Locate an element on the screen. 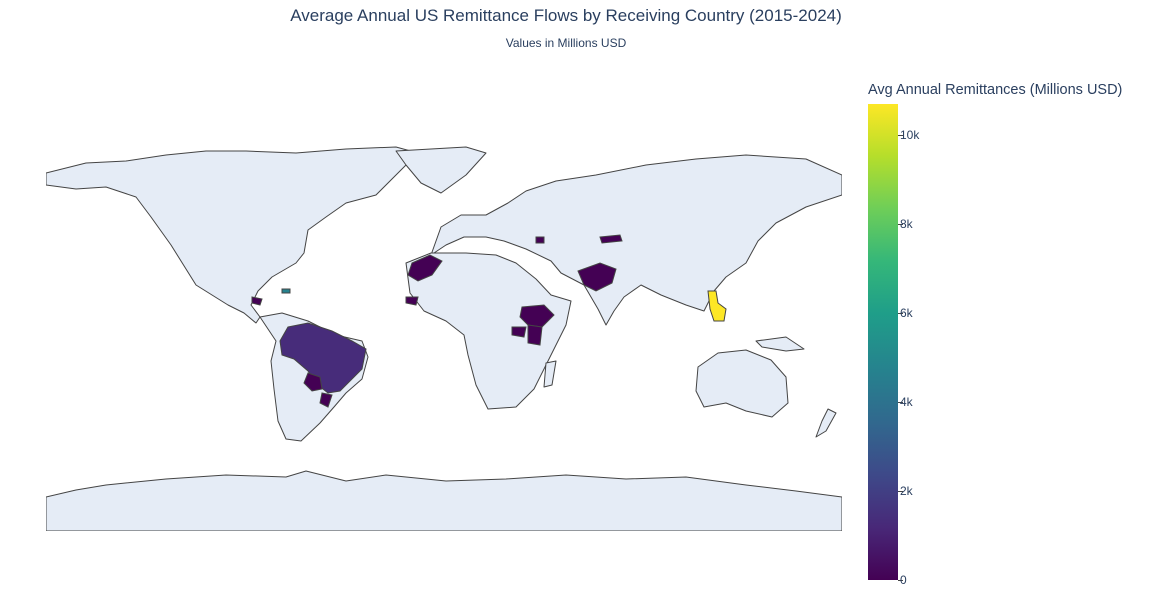 Image resolution: width=1153 pixels, height=602 pixels. land-antarctica is located at coordinates (444, 500).